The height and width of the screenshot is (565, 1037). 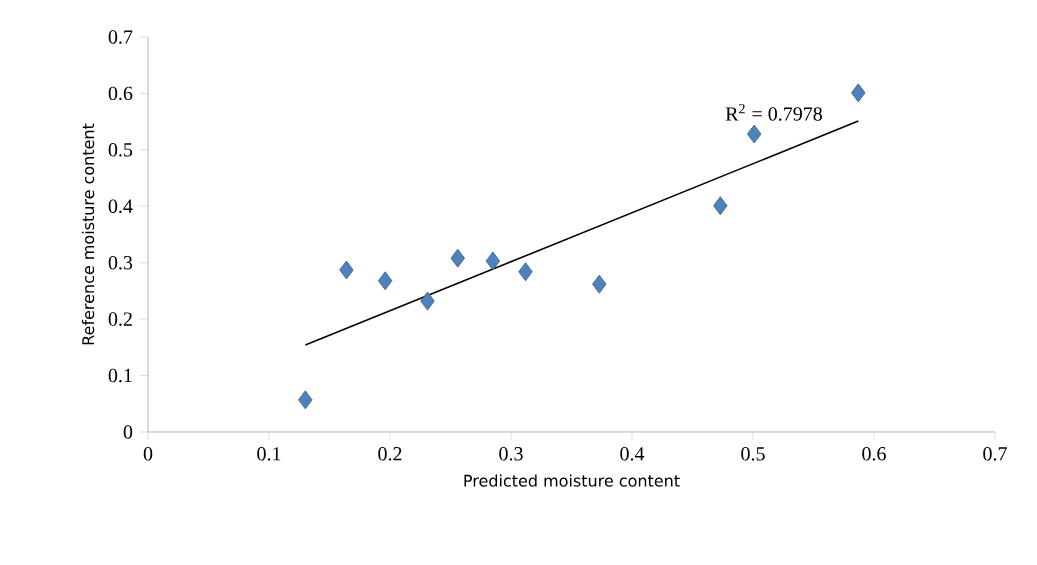 What do you see at coordinates (120, 150) in the screenshot?
I see `y-tick-label: 0.5` at bounding box center [120, 150].